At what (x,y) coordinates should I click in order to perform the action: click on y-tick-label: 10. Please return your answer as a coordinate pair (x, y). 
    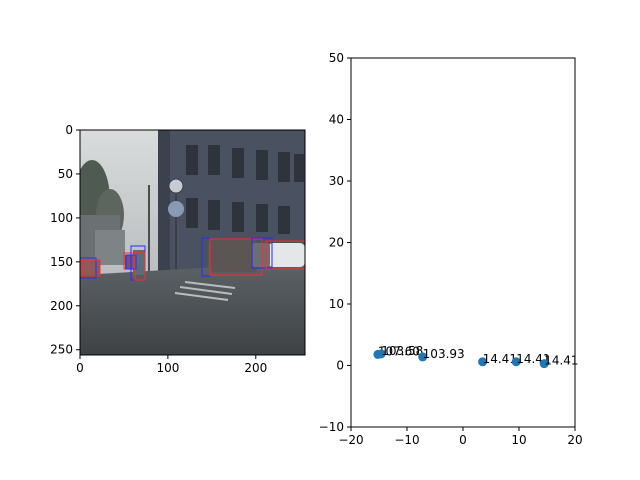
    Looking at the image, I should click on (336, 304).